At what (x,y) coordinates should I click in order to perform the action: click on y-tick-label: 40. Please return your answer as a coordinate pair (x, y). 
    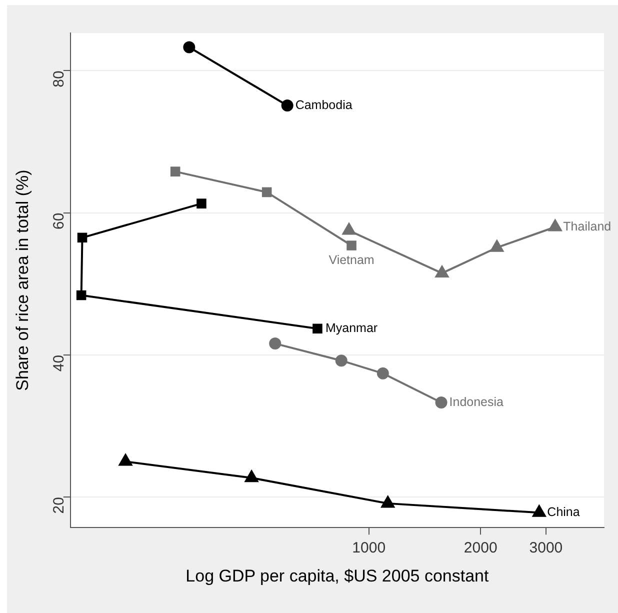
    Looking at the image, I should click on (59, 363).